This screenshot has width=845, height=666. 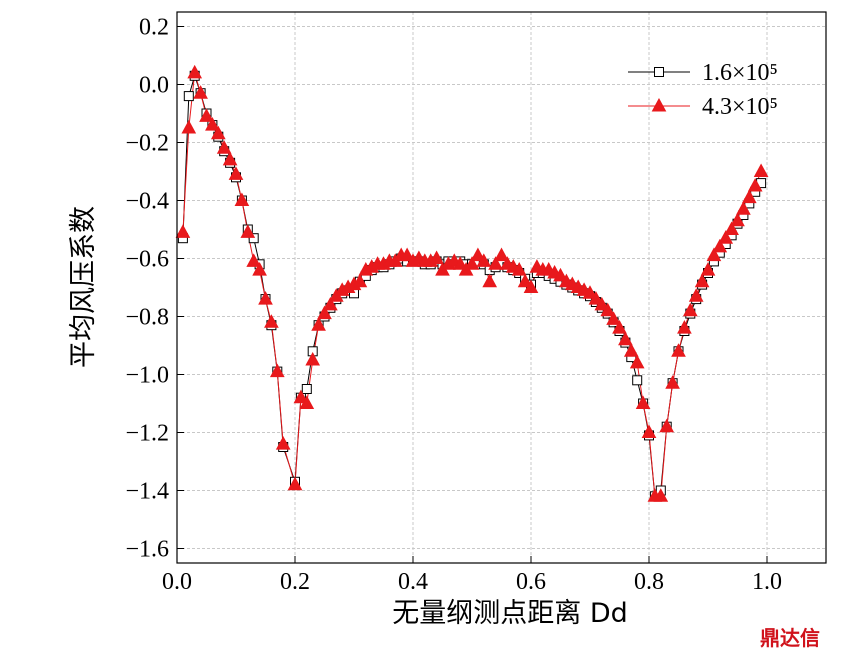 What do you see at coordinates (177, 582) in the screenshot?
I see `x-tick-label: 0.0` at bounding box center [177, 582].